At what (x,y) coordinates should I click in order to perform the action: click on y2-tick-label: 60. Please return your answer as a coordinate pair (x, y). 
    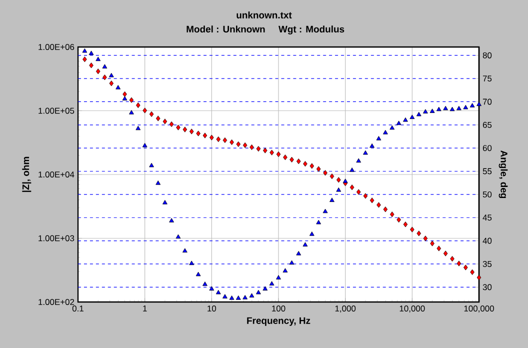
    Looking at the image, I should click on (487, 148).